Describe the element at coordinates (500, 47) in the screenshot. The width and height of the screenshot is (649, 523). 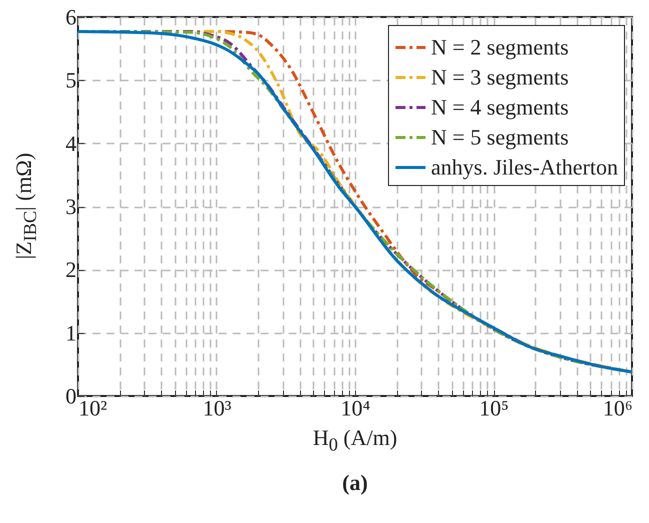
I see `legend-label: N = 2 segments` at that location.